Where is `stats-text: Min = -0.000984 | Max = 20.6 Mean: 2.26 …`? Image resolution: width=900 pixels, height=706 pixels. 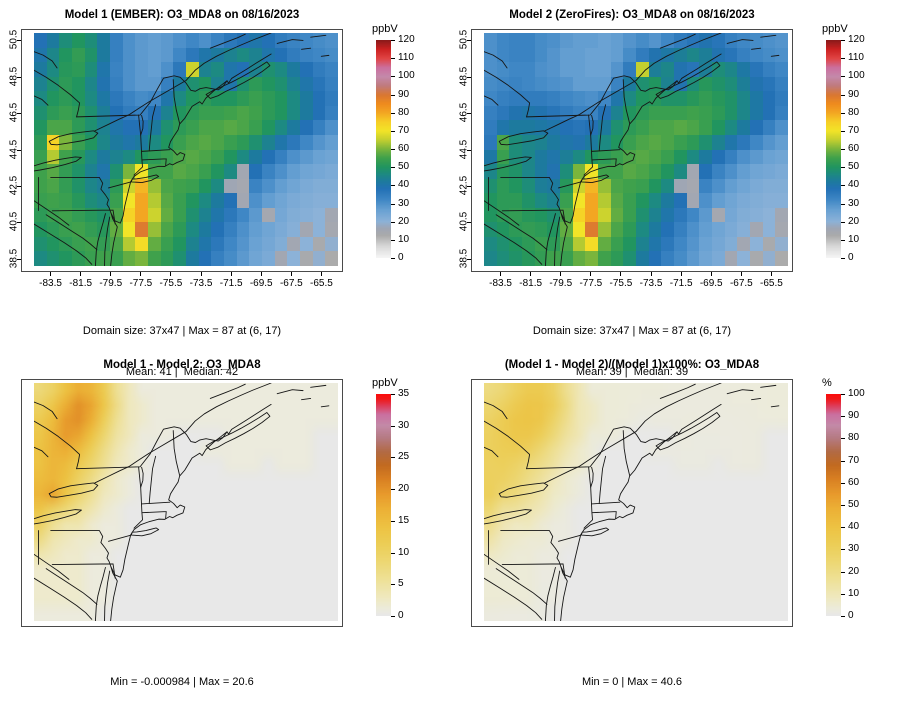
stats-text: Min = -0.000984 | Max = 20.6 Mean: 2.26 … is located at coordinates (182, 677).